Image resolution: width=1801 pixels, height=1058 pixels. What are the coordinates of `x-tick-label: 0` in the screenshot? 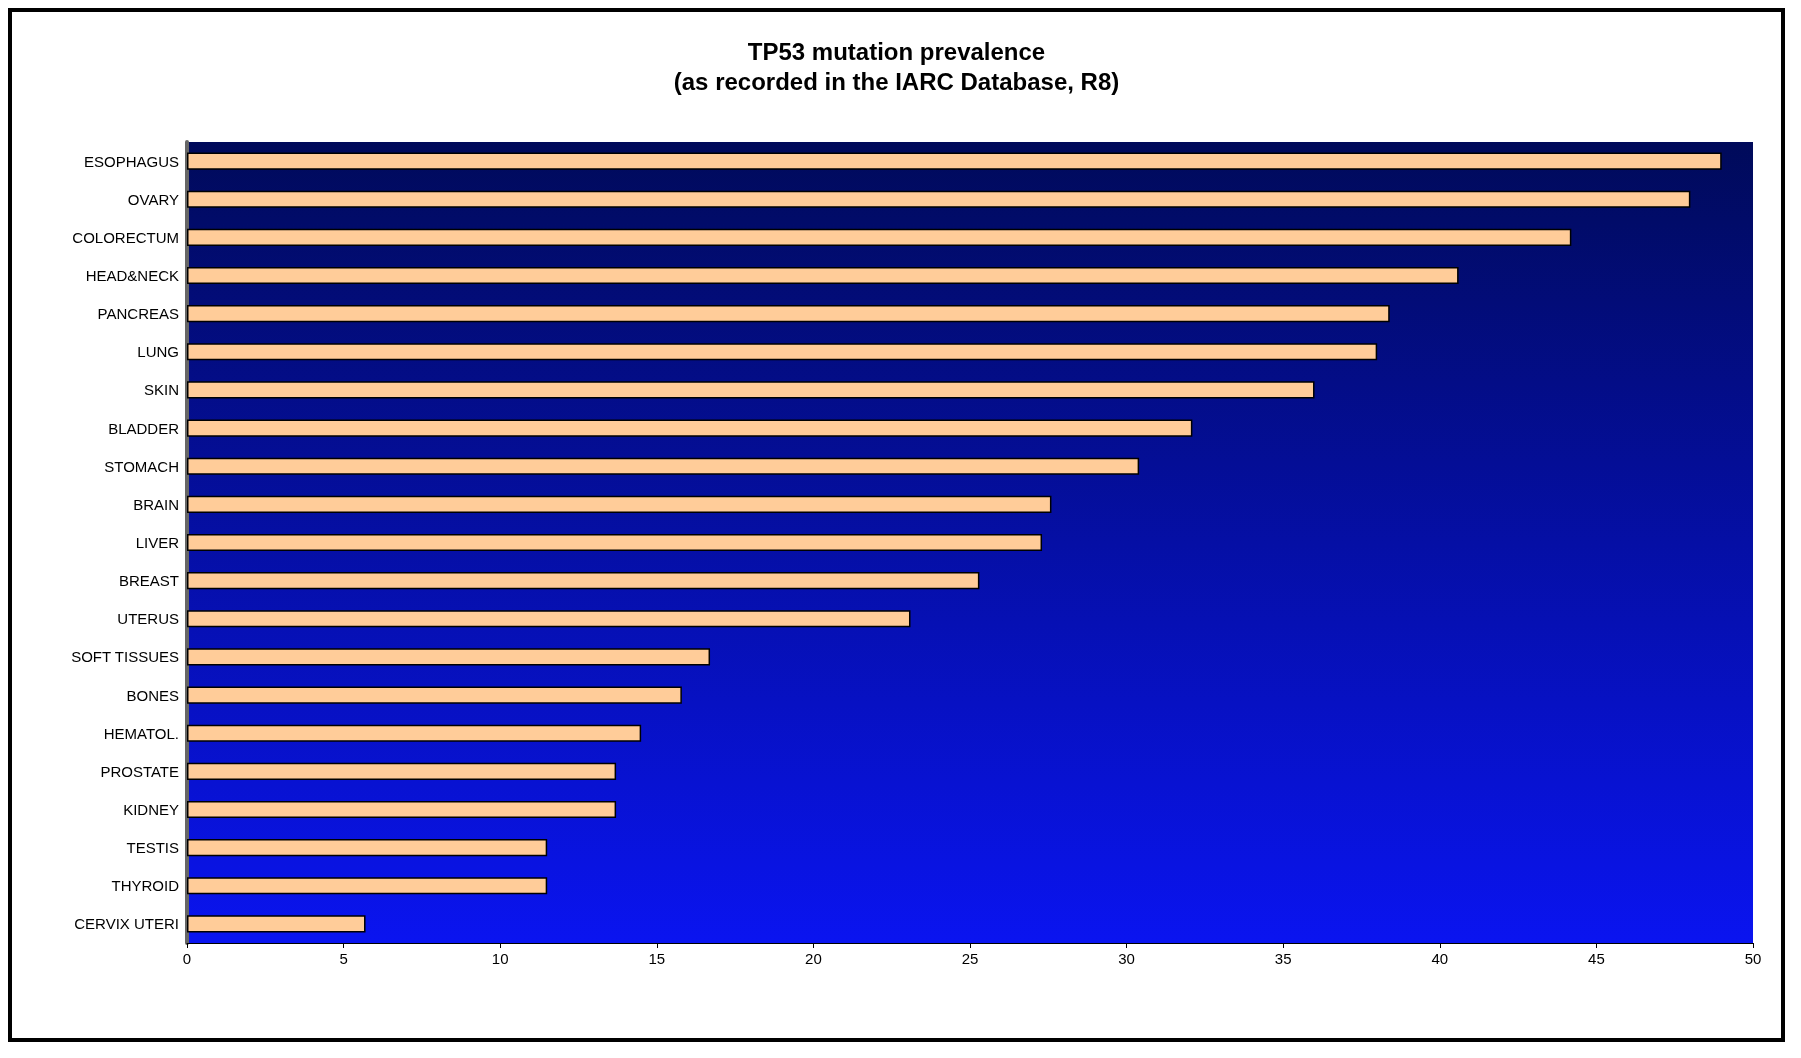 It's located at (187, 958).